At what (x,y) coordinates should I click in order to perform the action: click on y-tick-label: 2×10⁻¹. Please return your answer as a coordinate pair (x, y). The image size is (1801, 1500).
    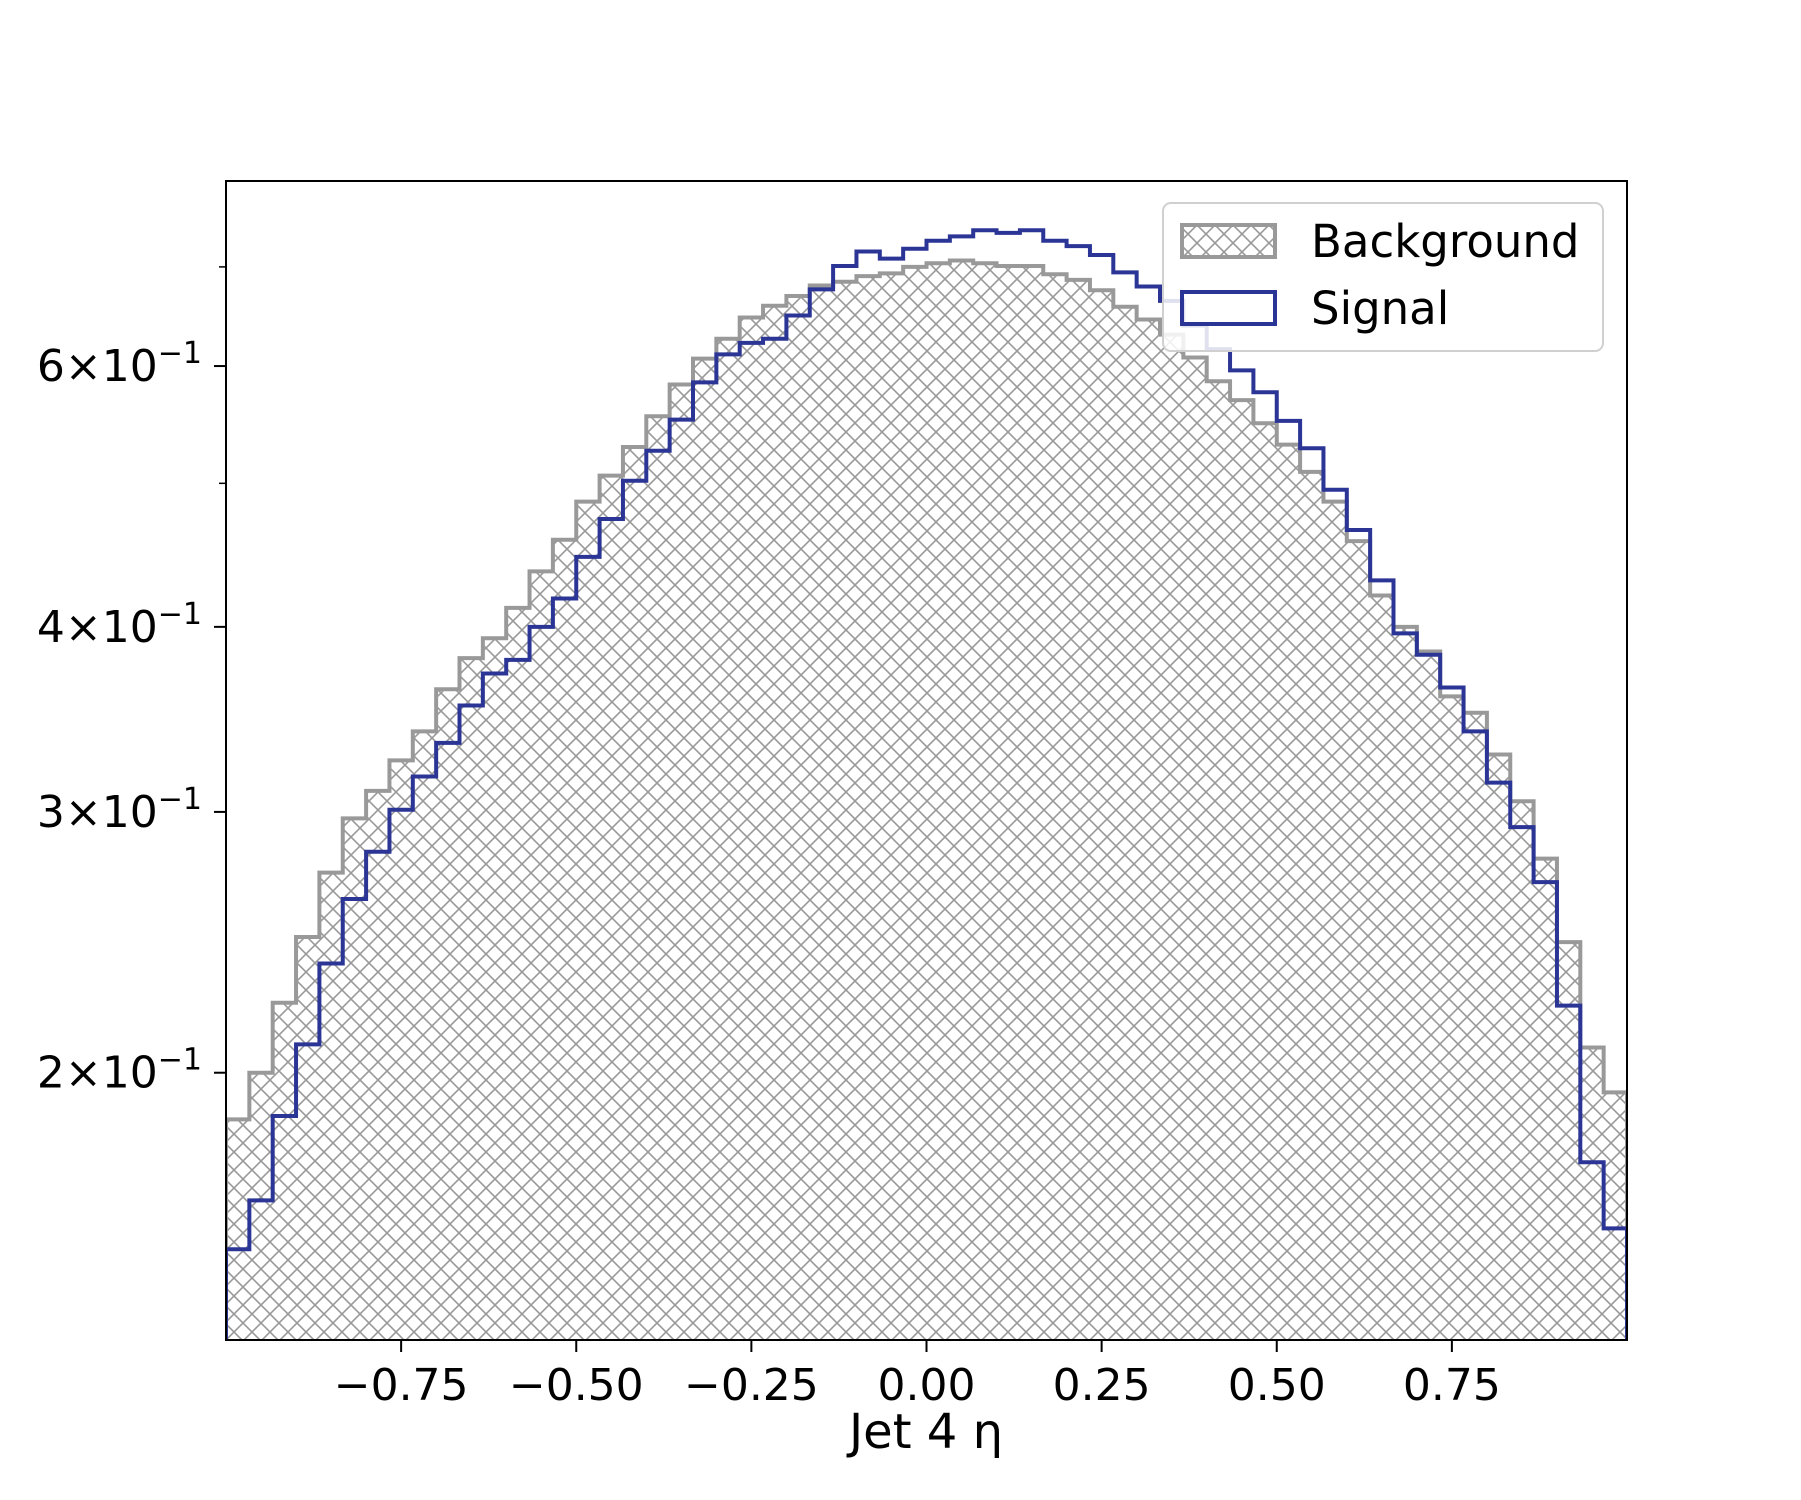
    Looking at the image, I should click on (119, 1071).